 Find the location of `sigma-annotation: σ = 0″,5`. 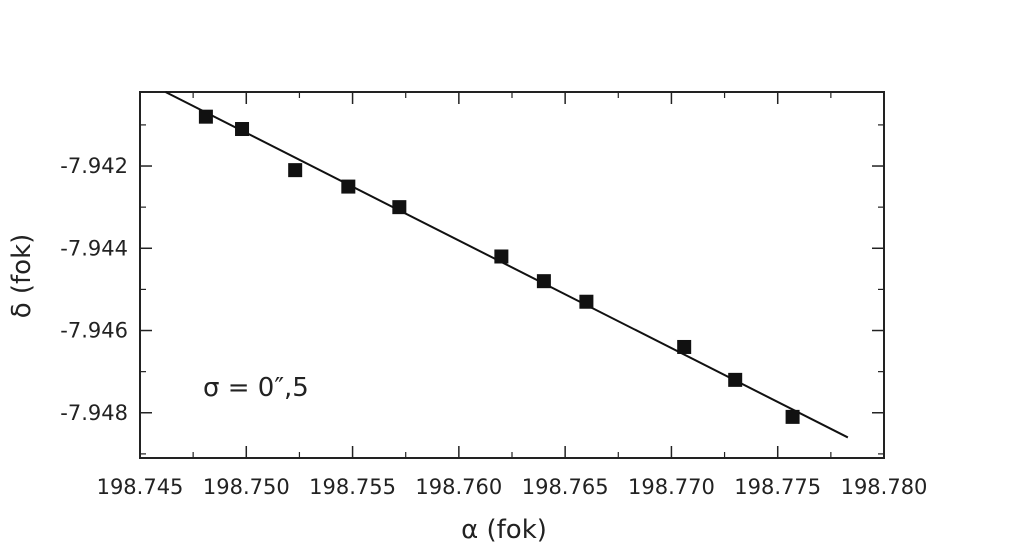

sigma-annotation: σ = 0″,5 is located at coordinates (256, 388).